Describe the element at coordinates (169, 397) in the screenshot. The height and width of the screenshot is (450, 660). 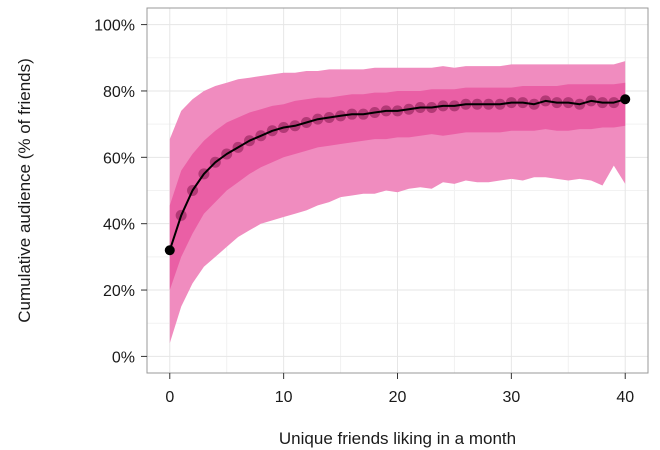
I see `x-tick-label: 0` at that location.